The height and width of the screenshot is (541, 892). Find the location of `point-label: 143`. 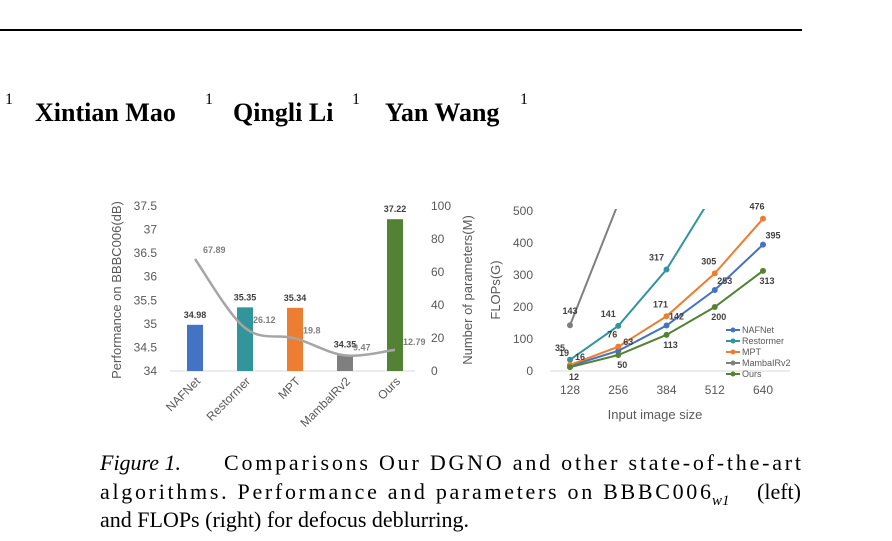

point-label: 143 is located at coordinates (569, 311).